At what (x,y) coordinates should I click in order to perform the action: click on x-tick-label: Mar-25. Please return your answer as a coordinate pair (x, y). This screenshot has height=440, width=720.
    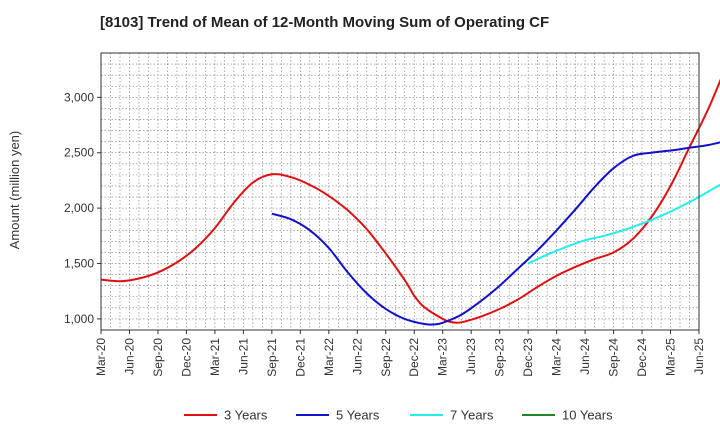
    Looking at the image, I should click on (671, 357).